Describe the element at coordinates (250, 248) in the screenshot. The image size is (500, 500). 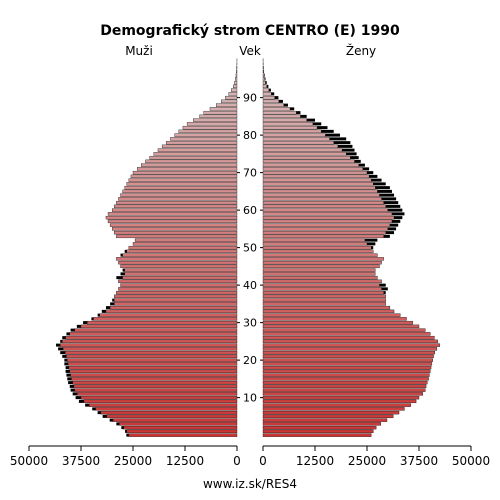
I see `age-axis: 10 20 30 40 50 60 70 80 90` at that location.